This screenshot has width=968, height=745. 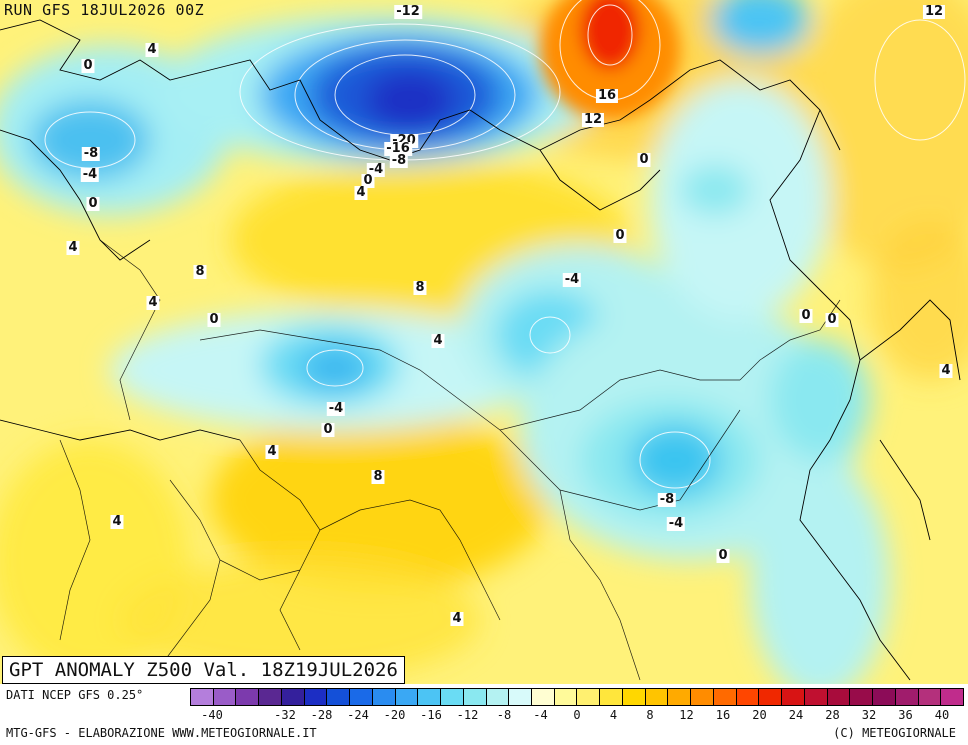 What do you see at coordinates (75, 695) in the screenshot?
I see `data-source-label: DATI NCEP GFS 0.25°` at bounding box center [75, 695].